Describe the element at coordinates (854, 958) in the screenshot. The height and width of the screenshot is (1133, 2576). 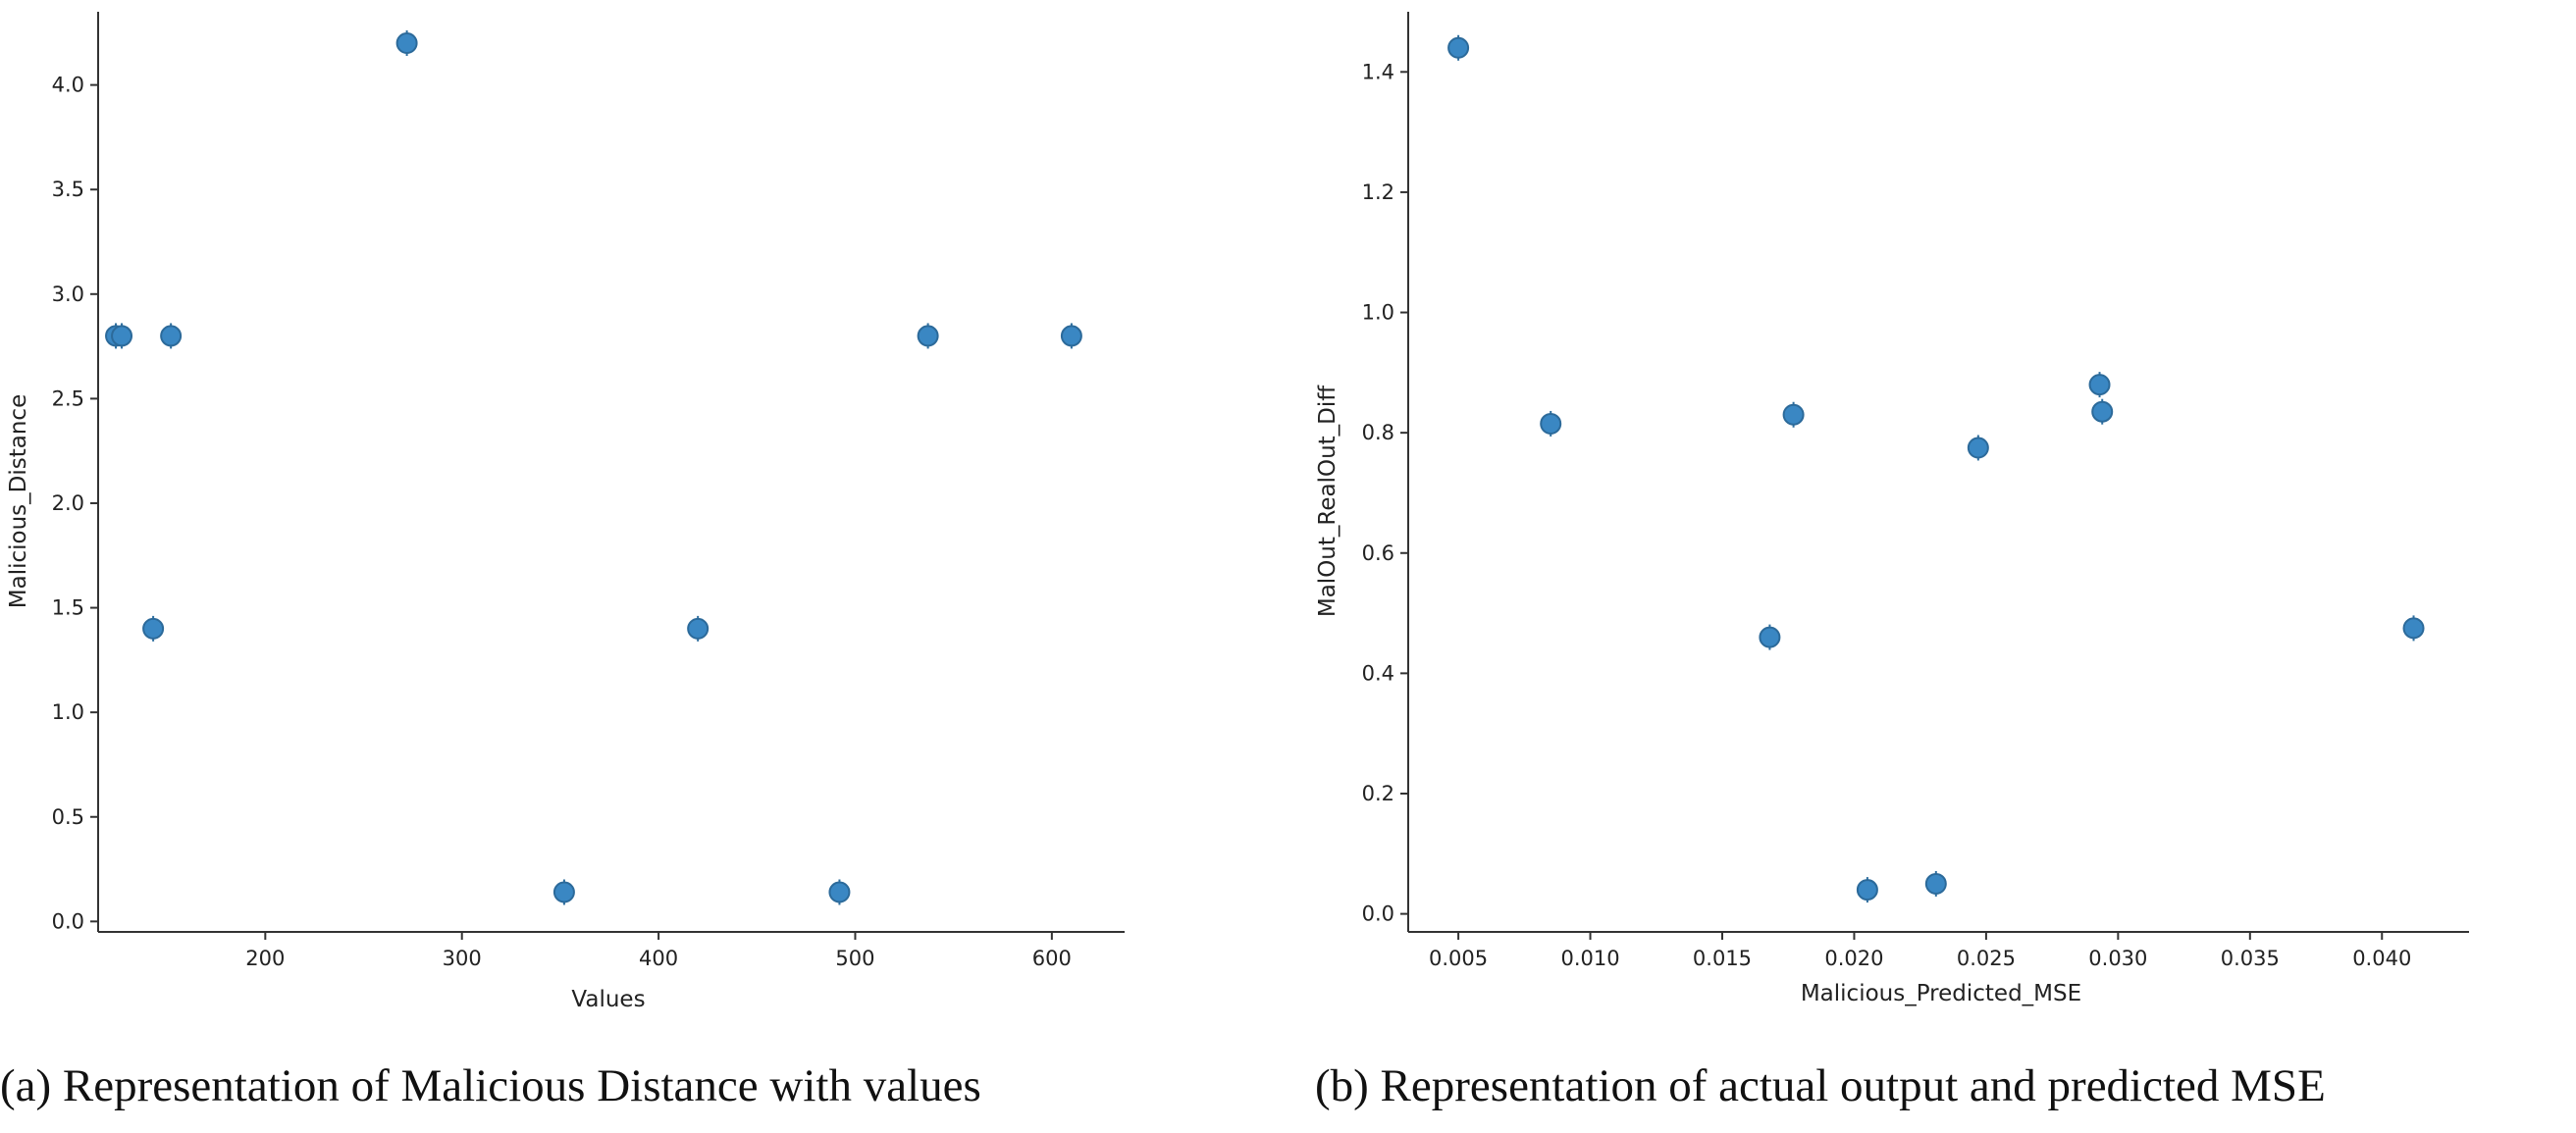
I see `x-tick-label: 500` at that location.